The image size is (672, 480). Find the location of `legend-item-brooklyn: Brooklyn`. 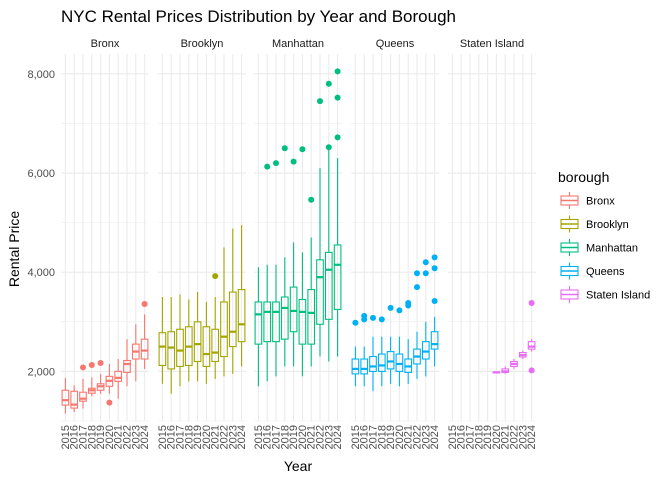

legend-item-brooklyn: Brooklyn is located at coordinates (594, 224).